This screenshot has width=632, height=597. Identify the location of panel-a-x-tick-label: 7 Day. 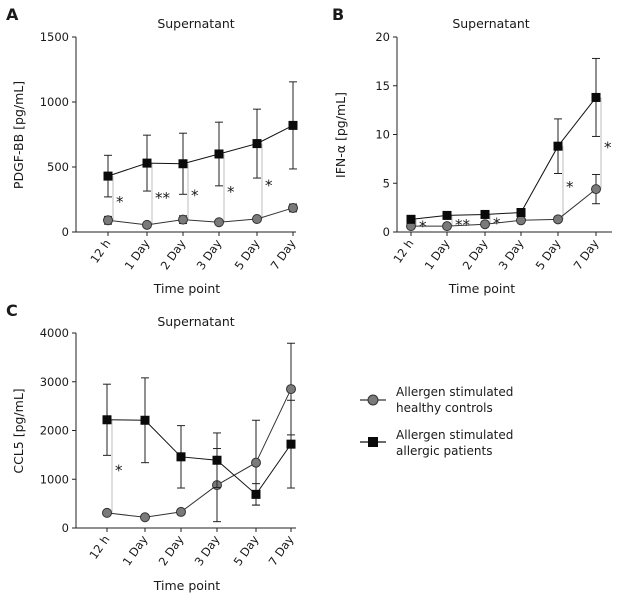
(283, 255).